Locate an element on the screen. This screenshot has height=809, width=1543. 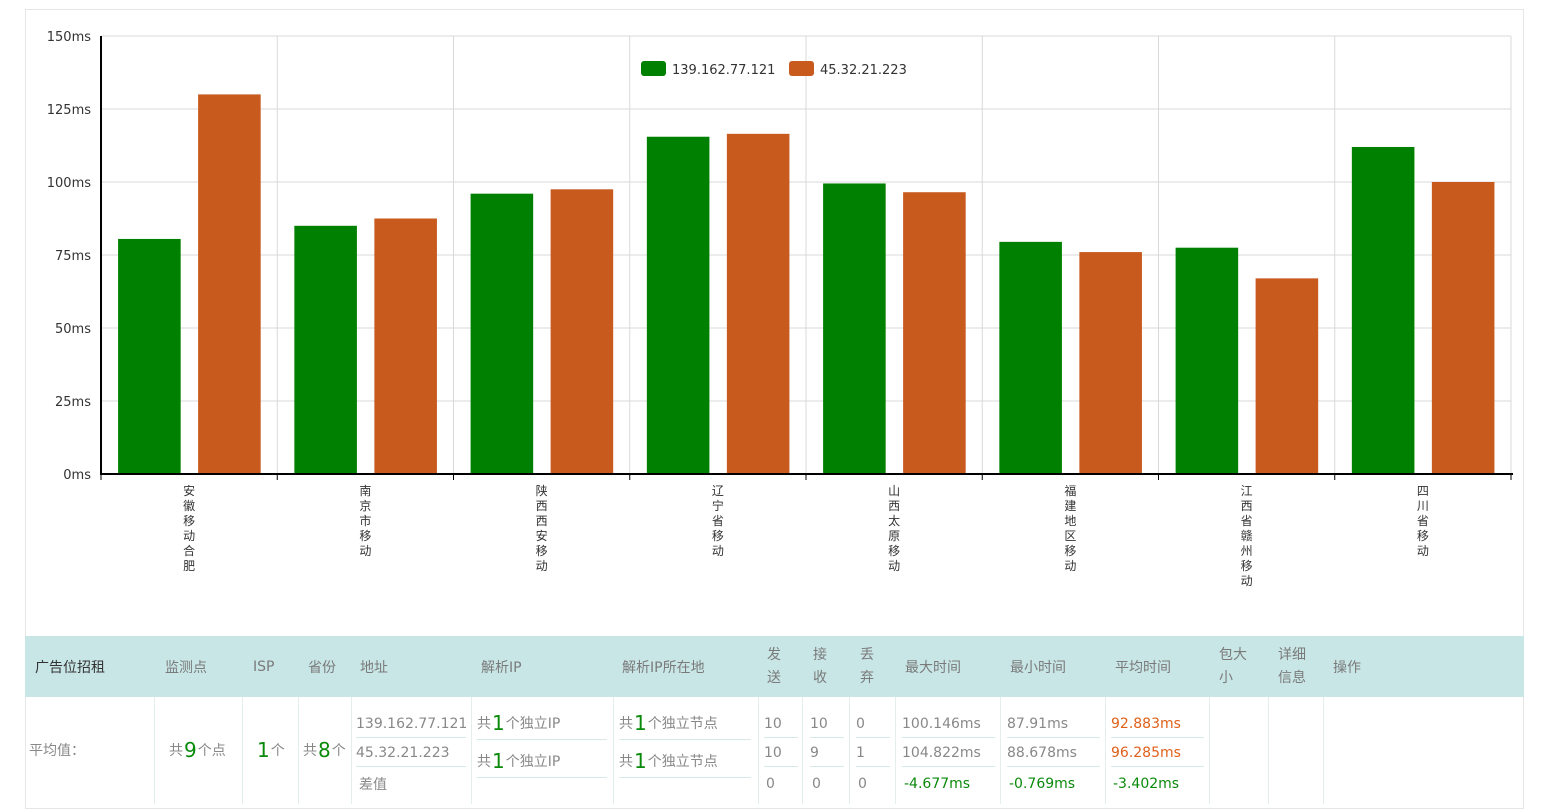
header-sent: 发 送 is located at coordinates (774, 666).